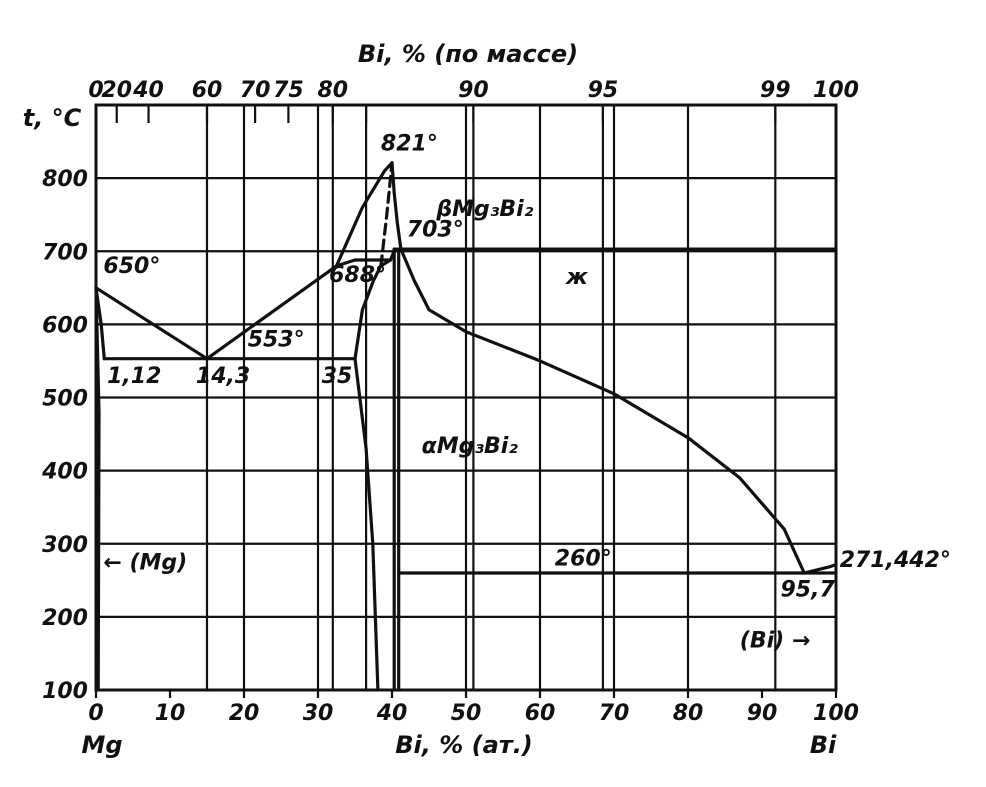 Image resolution: width=986 pixels, height=787 pixels. What do you see at coordinates (466, 713) in the screenshot?
I see `x-tick-label: 50` at bounding box center [466, 713].